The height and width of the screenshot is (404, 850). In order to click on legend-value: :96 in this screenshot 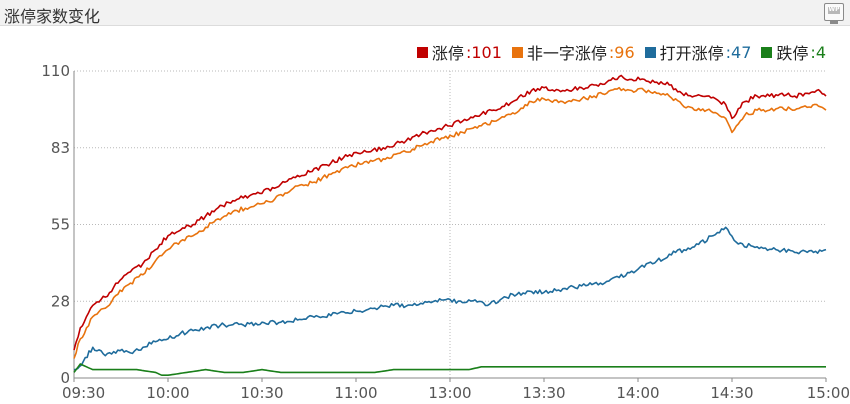, I will do `click(621, 52)`.